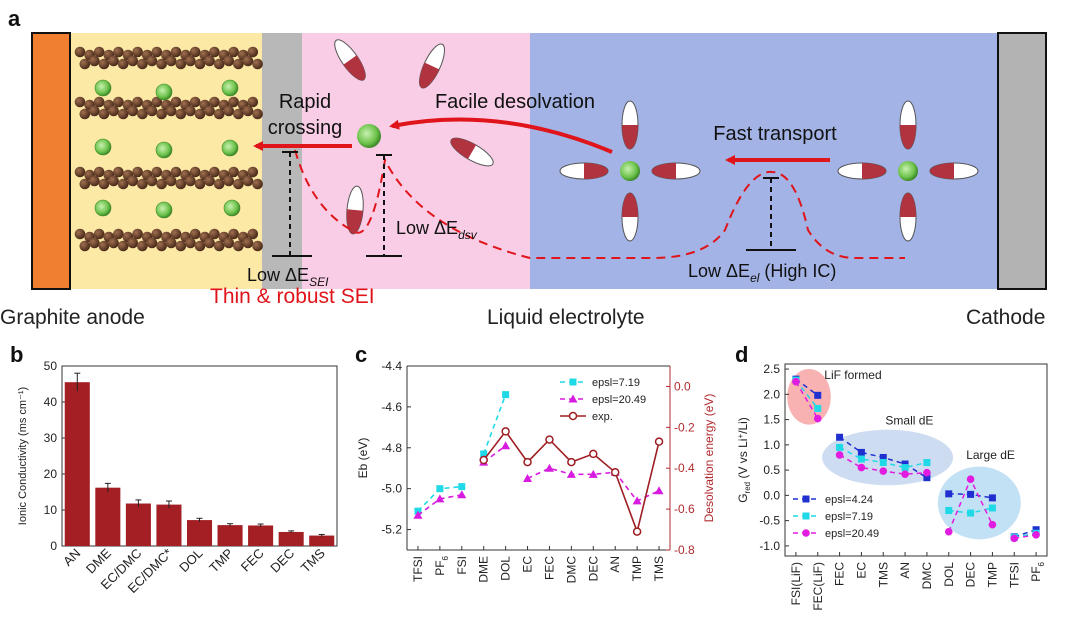 This screenshot has width=1080, height=638. What do you see at coordinates (684, 509) in the screenshot?
I see `y-right-tick-label: -0.6` at bounding box center [684, 509].